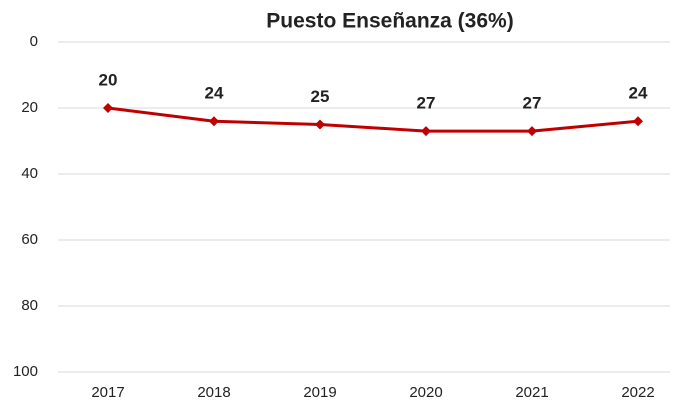 Image resolution: width=678 pixels, height=408 pixels. I want to click on y-tick-label: 0, so click(34, 41).